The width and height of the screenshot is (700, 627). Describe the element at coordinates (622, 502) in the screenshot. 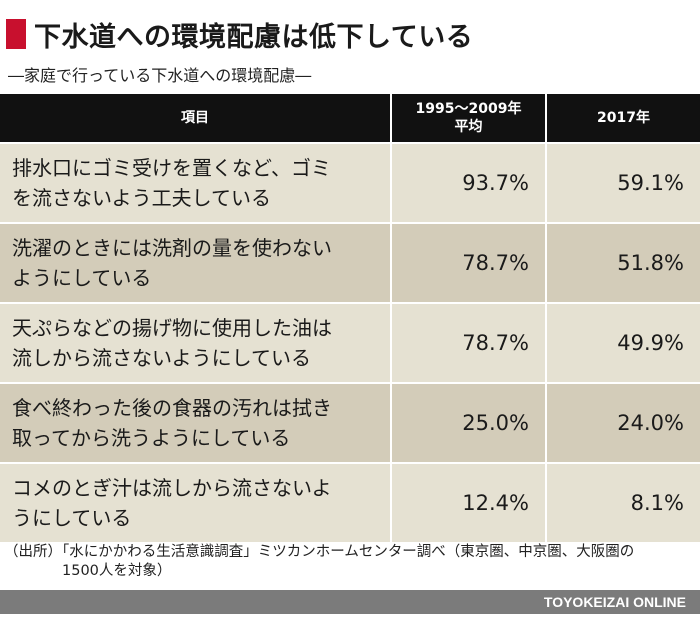

I see `row-2017-value: 8.1%` at that location.